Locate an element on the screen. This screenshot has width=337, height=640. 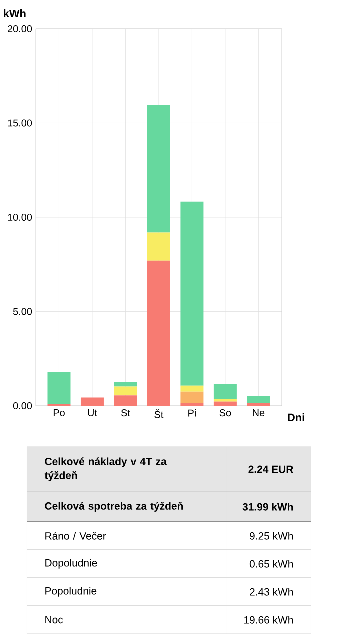
y-tick-label: 0.00 is located at coordinates (22, 406).